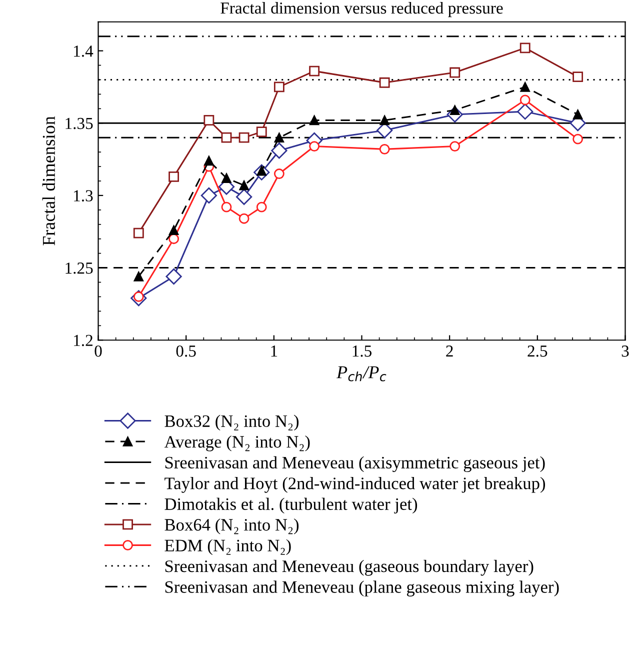 The image size is (638, 663). Describe the element at coordinates (355, 485) in the screenshot. I see `legend-label: Taylor and Hoyt (2nd-wind-induced water jet breakup)` at that location.